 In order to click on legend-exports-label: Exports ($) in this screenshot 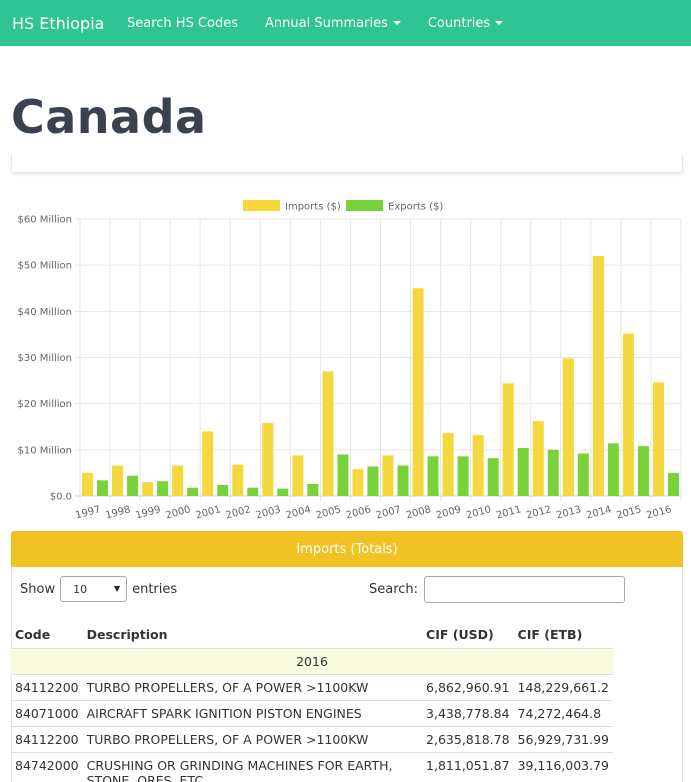, I will do `click(415, 207)`.